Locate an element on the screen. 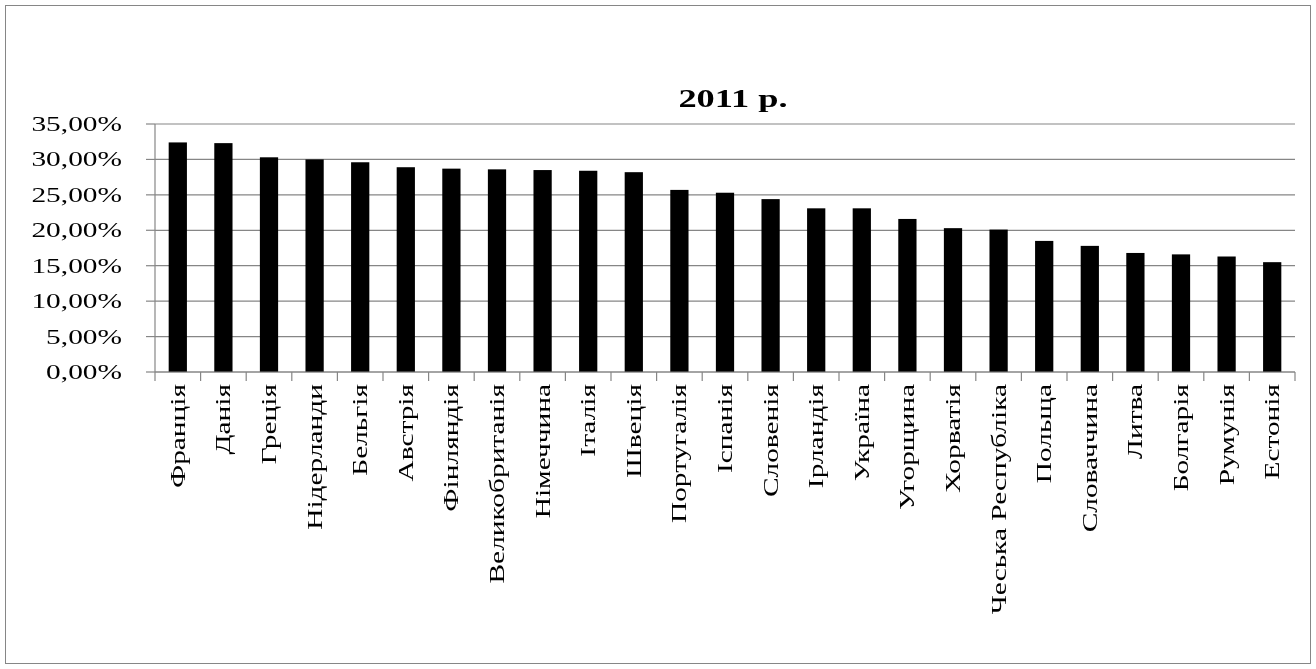 Image resolution: width=1316 pixels, height=669 pixels. x-tick-label: Словаччина is located at coordinates (1089, 458).